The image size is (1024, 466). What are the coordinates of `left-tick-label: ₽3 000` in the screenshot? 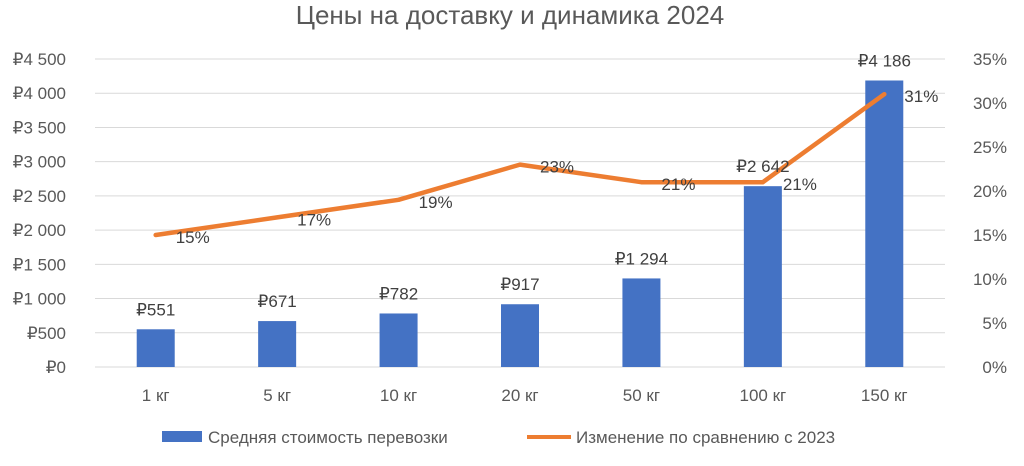 It's located at (39, 162).